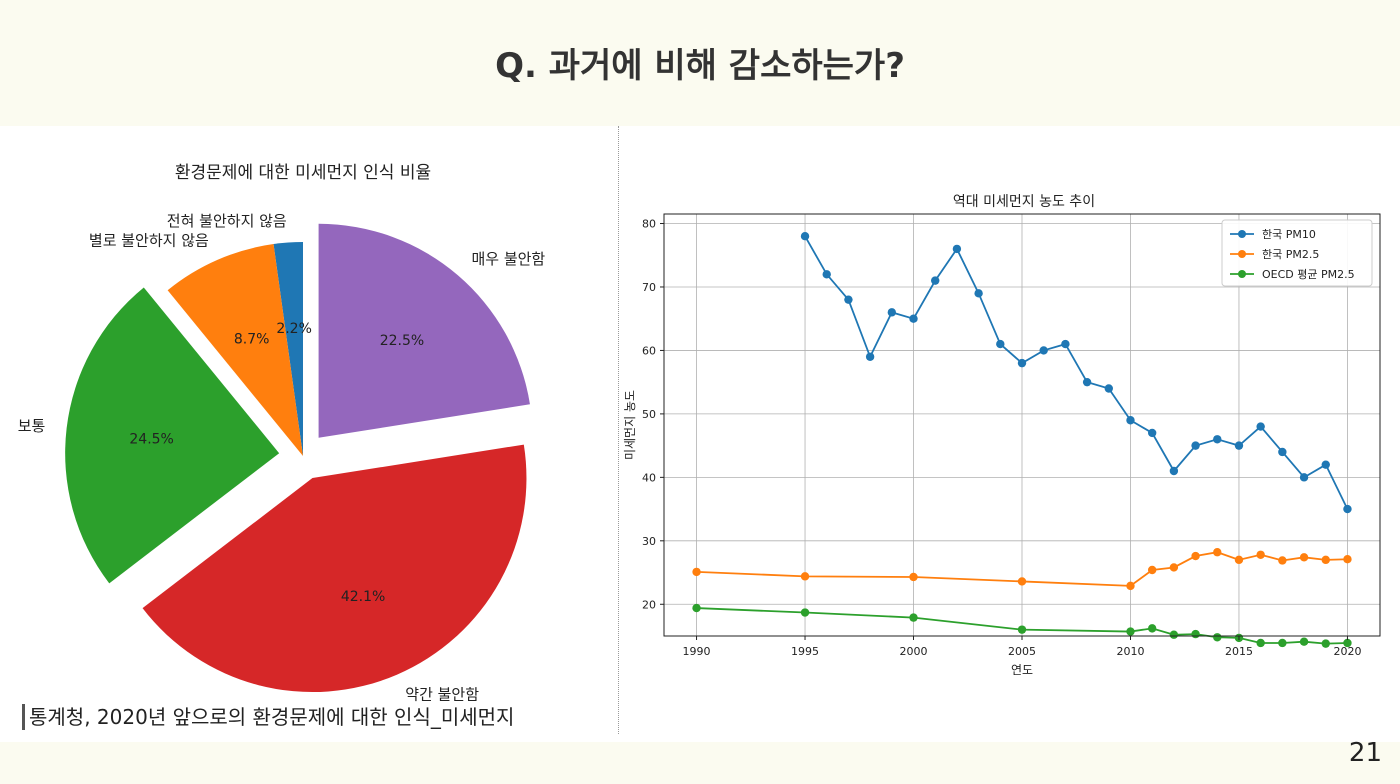 This screenshot has height=784, width=1400. What do you see at coordinates (1239, 651) in the screenshot?
I see `x-tick-label: 2015` at bounding box center [1239, 651].